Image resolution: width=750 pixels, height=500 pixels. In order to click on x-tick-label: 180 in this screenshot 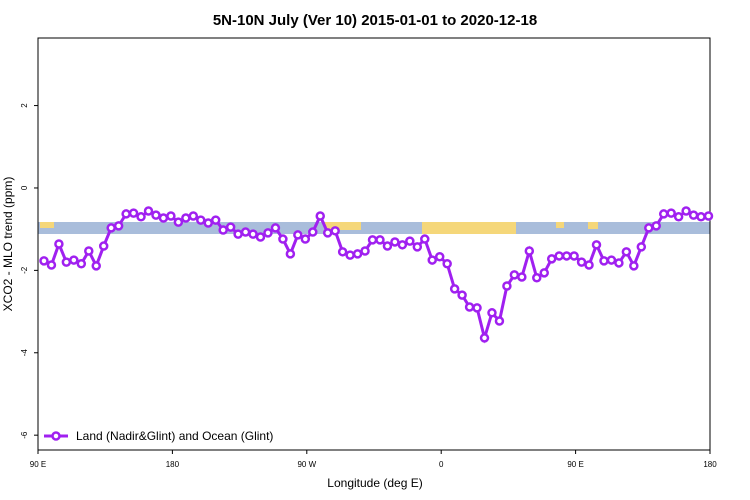, I will do `click(173, 464)`.